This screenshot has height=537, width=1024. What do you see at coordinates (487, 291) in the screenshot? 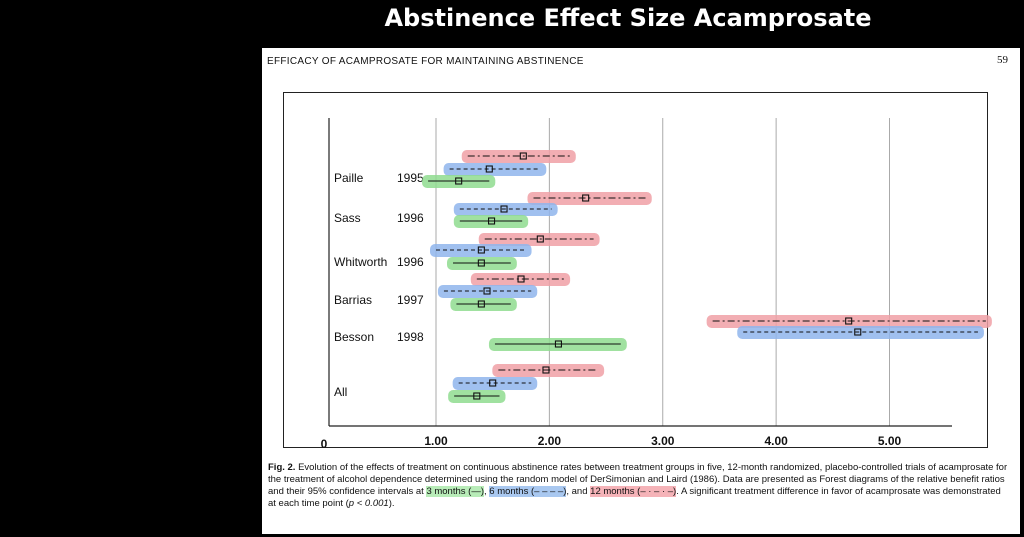
I see `point-marker-barrias-6-month` at bounding box center [487, 291].